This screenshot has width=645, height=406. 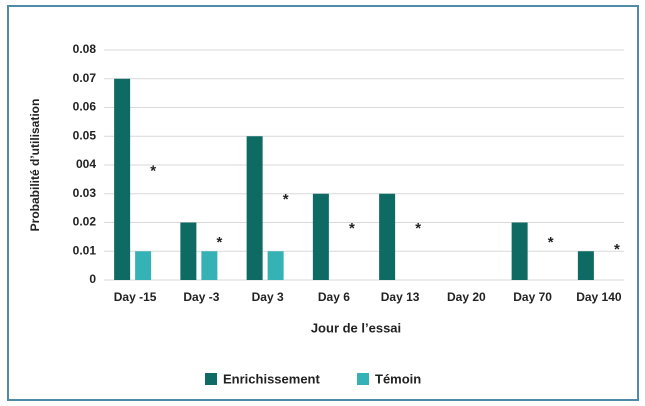 I want to click on y-tick-label: 0.02, so click(x=85, y=222).